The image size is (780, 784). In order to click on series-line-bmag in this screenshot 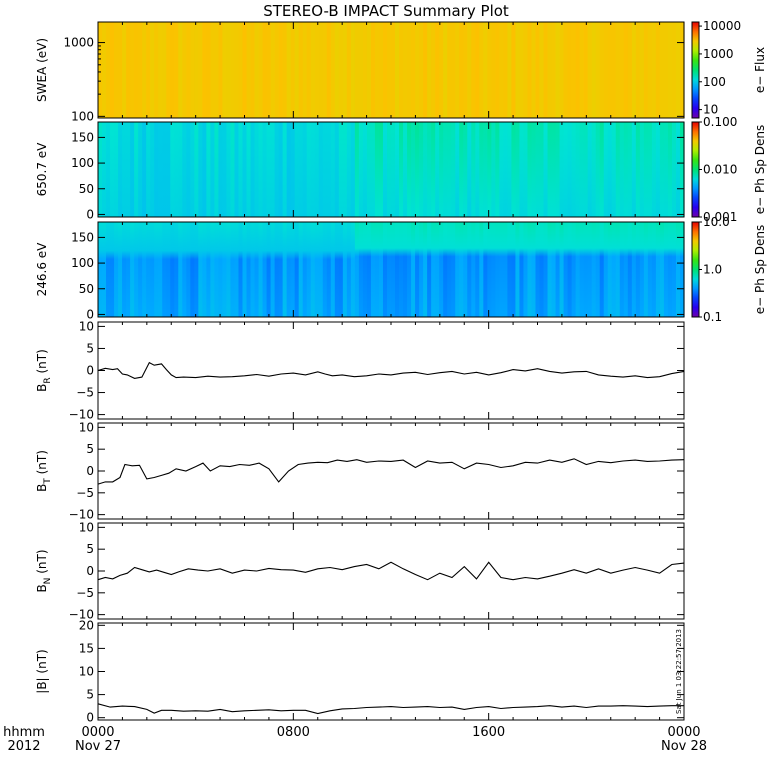, I will do `click(391, 709)`.